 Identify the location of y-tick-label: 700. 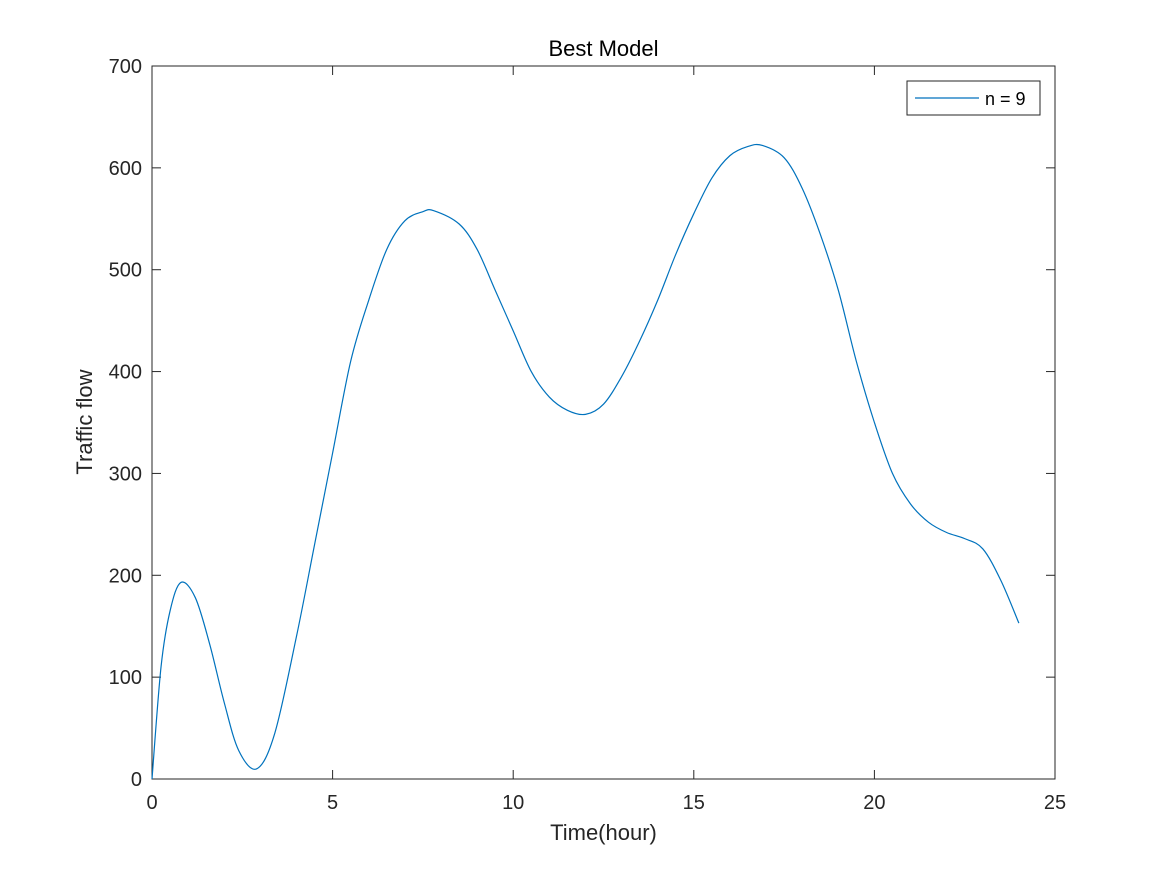
(125, 67).